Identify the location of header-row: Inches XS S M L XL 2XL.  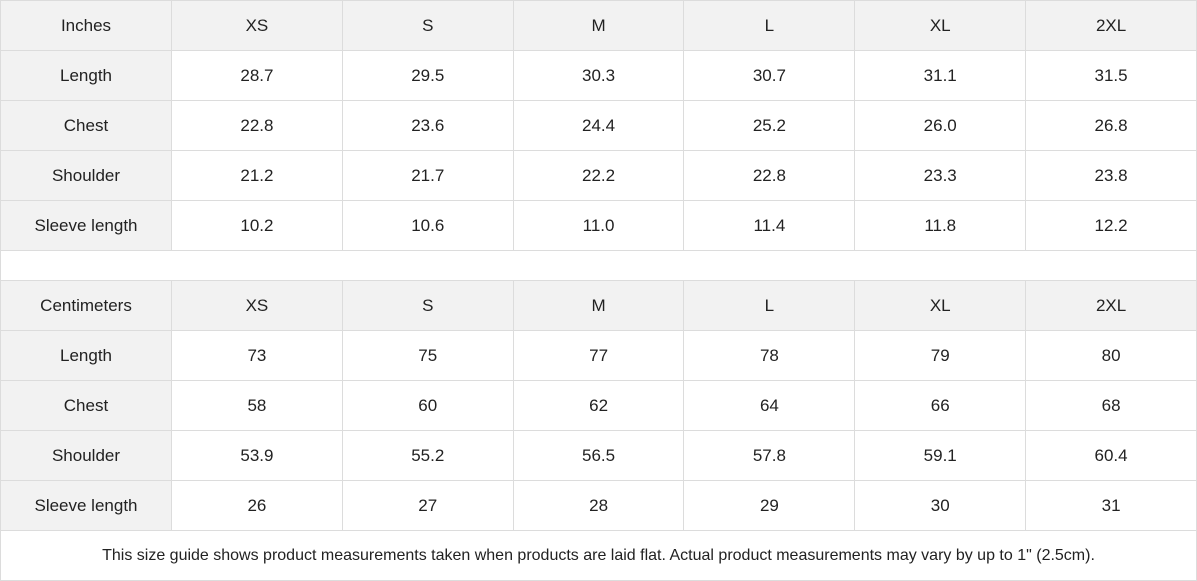
(598, 25).